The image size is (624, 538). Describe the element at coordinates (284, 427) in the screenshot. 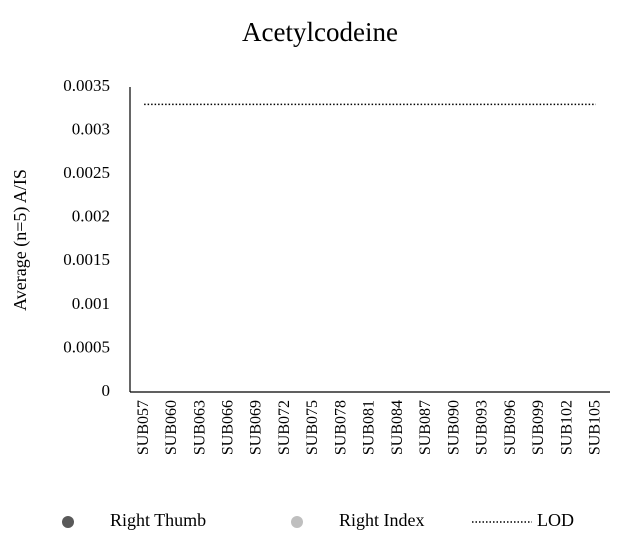

I see `x-tick-label: SUB072` at that location.